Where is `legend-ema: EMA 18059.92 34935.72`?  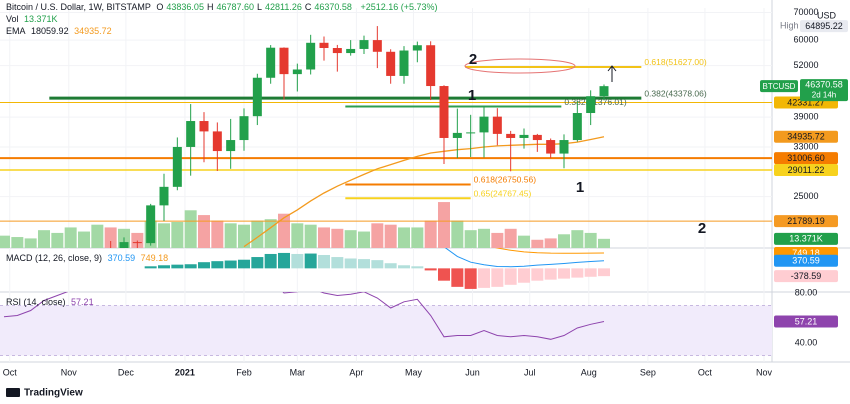
legend-ema: EMA 18059.92 34935.72 is located at coordinates (60, 31).